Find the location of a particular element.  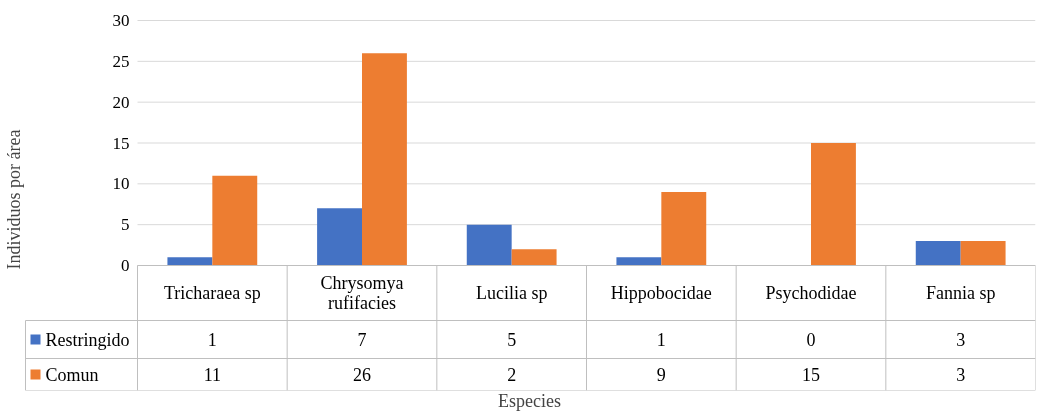

data-label: 7 is located at coordinates (362, 340).